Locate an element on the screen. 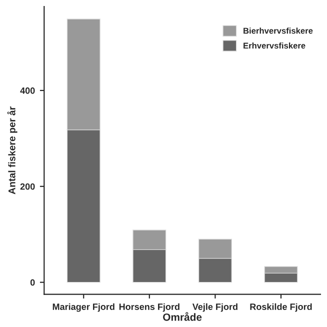 This screenshot has height=327, width=327. y-axis-title: Antal fiskere per år is located at coordinates (12, 150).